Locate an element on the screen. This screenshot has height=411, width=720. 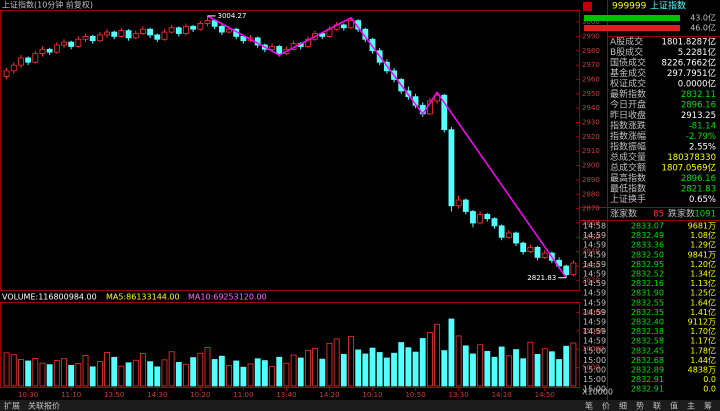
tick-volume: 1.08亿 is located at coordinates (703, 235).